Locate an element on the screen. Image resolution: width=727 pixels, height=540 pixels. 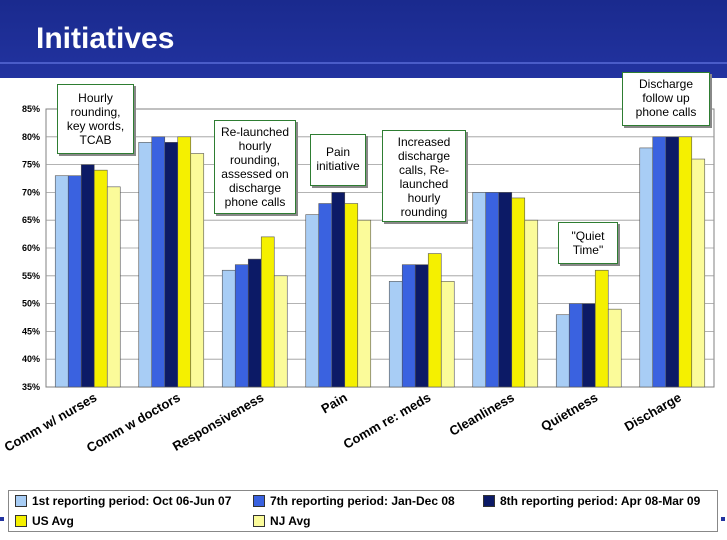
legend-label: 7th reporting period: Jan-Dec 08 is located at coordinates (362, 501).